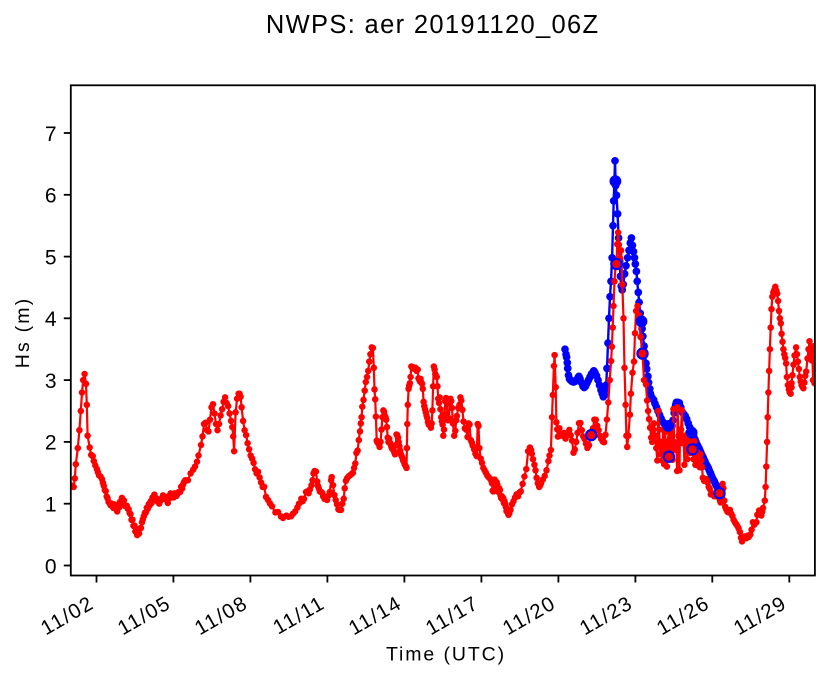 This screenshot has width=833, height=686. What do you see at coordinates (51, 196) in the screenshot?
I see `svg-text: 6` at bounding box center [51, 196].